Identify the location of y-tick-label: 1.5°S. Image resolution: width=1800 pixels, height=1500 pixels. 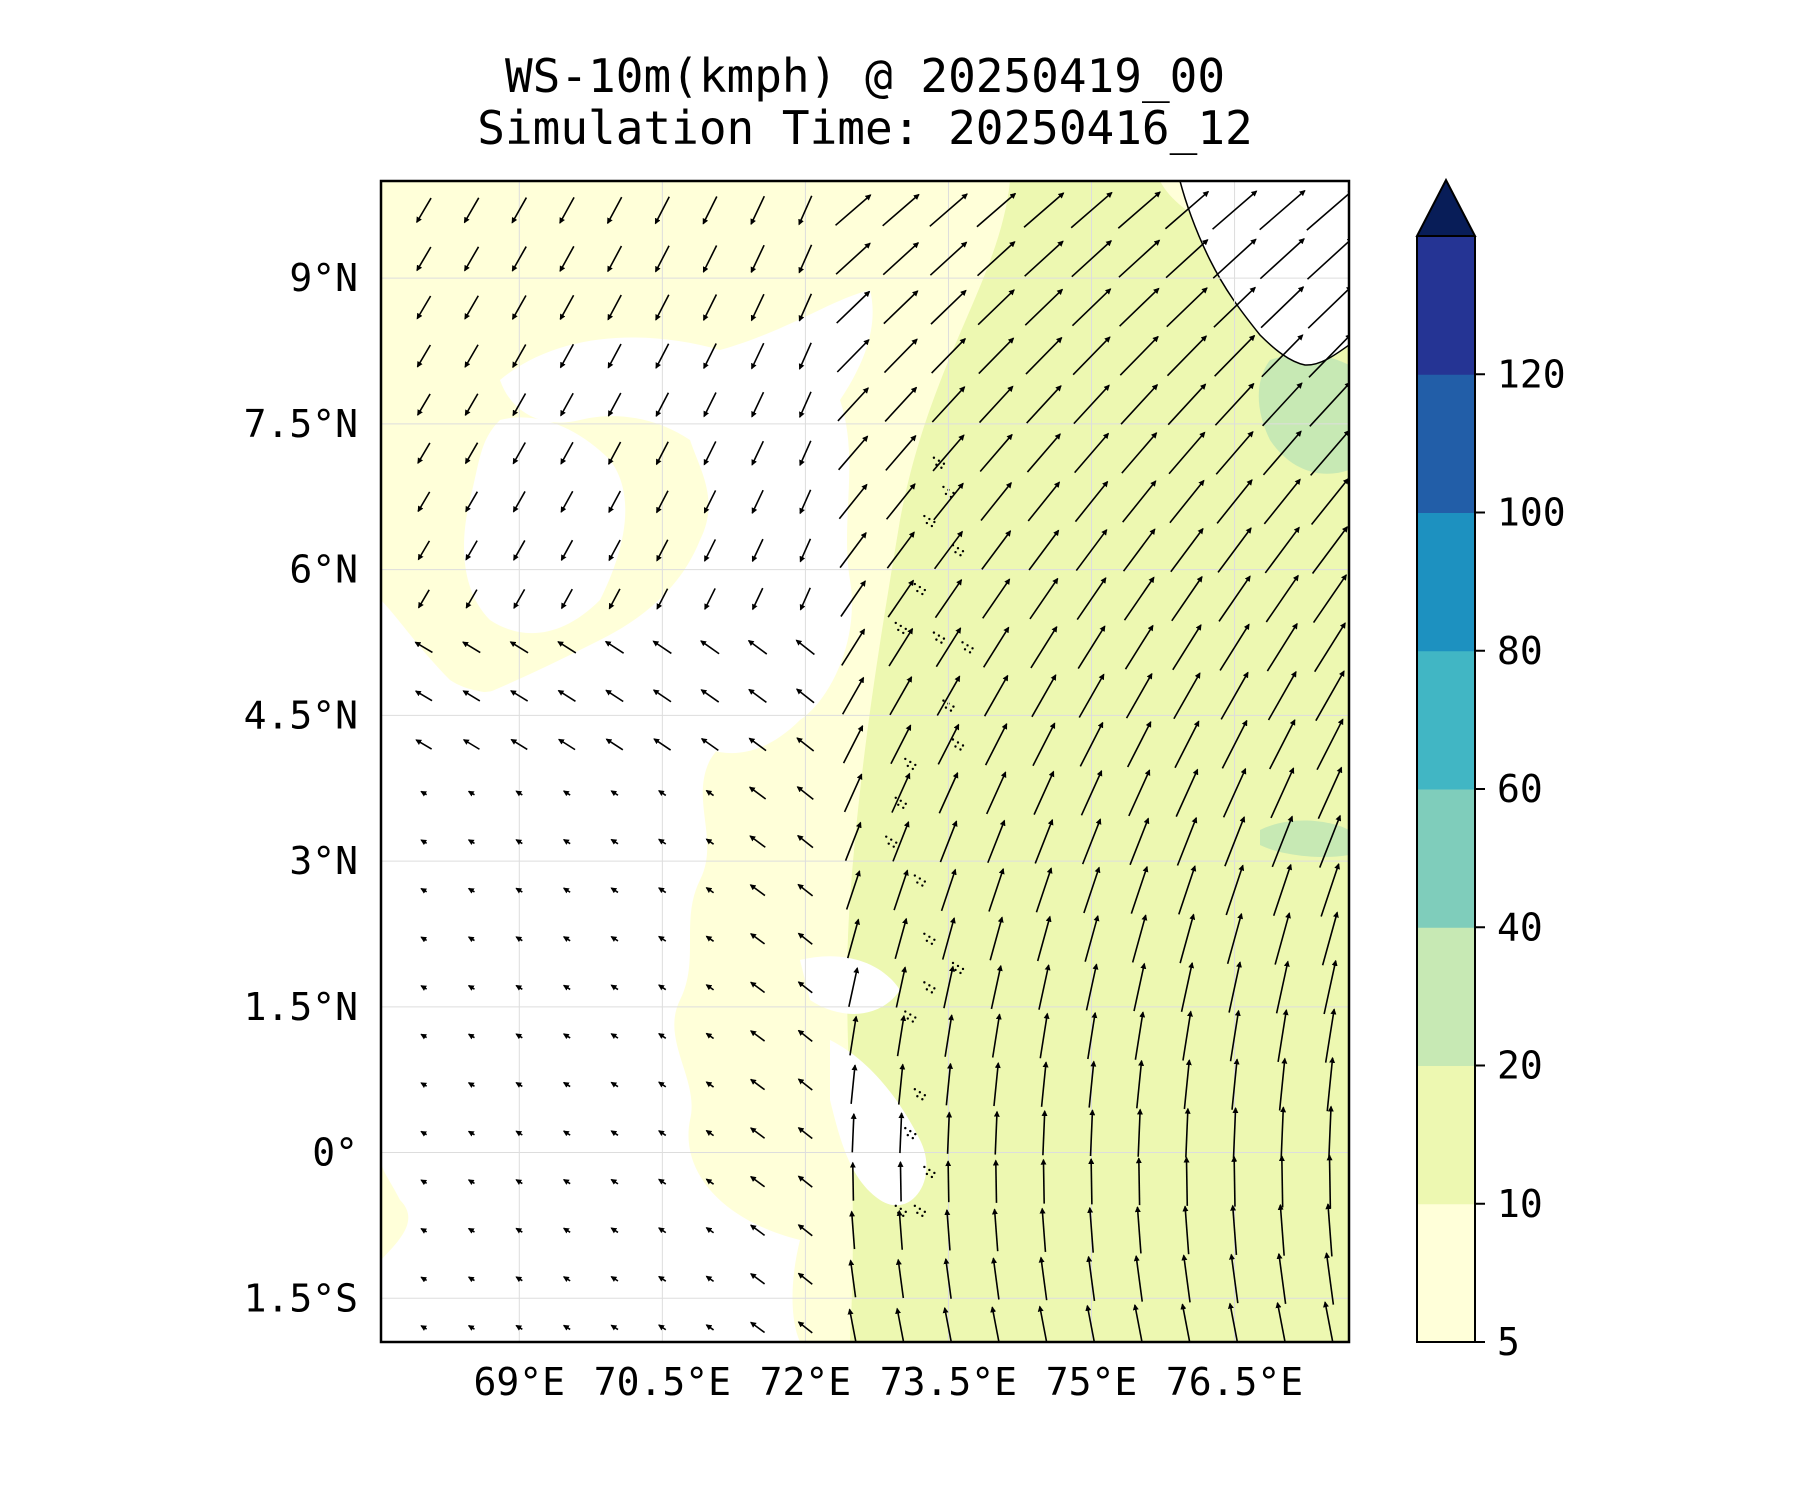
(301, 1298).